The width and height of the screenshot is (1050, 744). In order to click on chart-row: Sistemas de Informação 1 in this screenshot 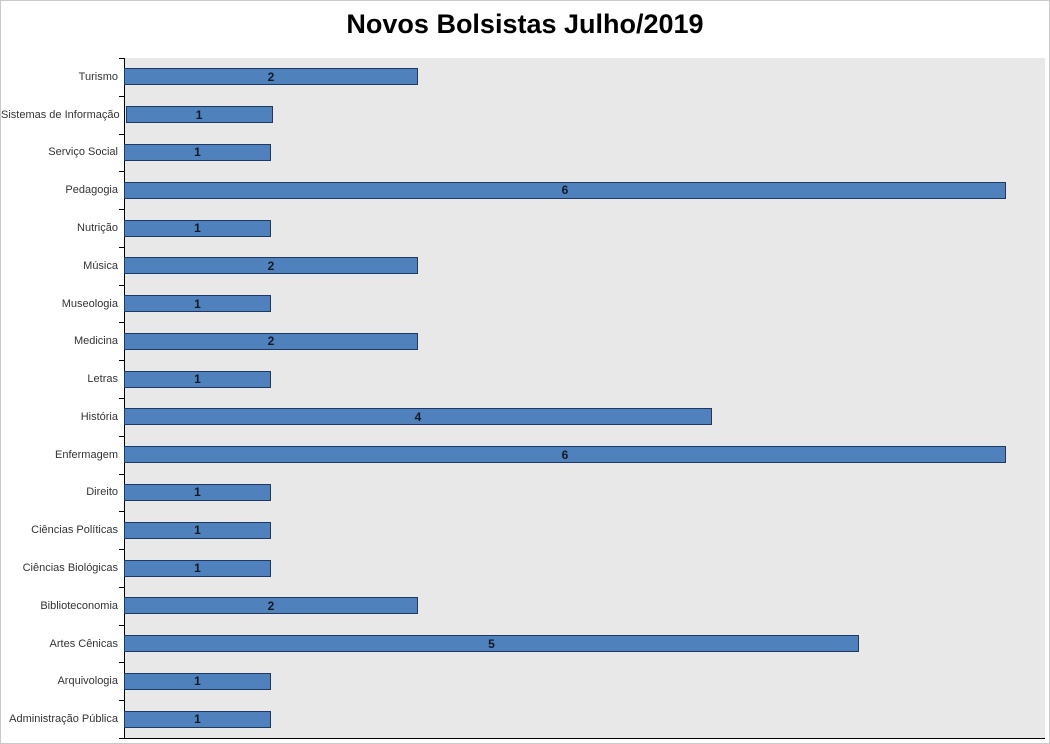, I will do `click(523, 115)`.